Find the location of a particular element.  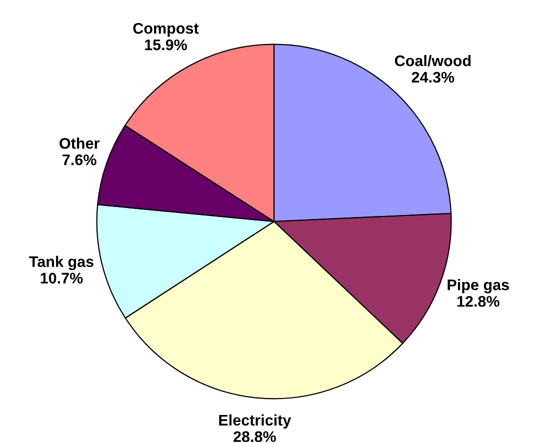

data-label: 28.8% is located at coordinates (255, 436).